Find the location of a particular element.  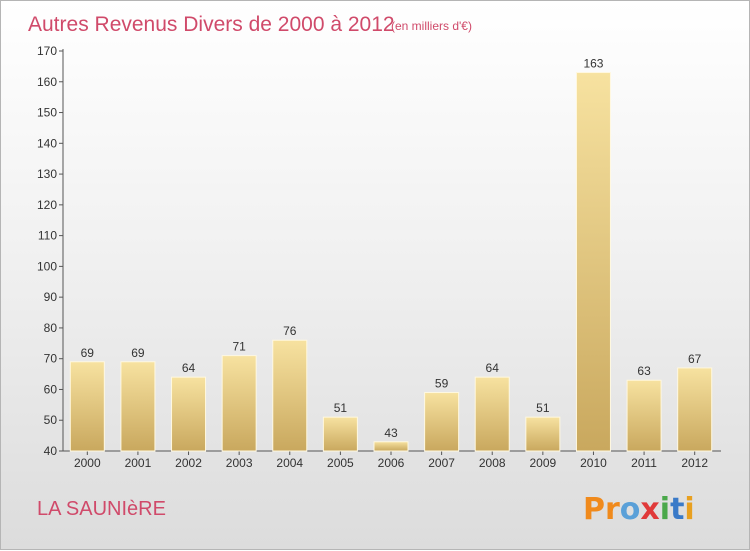

y-tick-label: 120 is located at coordinates (47, 205).